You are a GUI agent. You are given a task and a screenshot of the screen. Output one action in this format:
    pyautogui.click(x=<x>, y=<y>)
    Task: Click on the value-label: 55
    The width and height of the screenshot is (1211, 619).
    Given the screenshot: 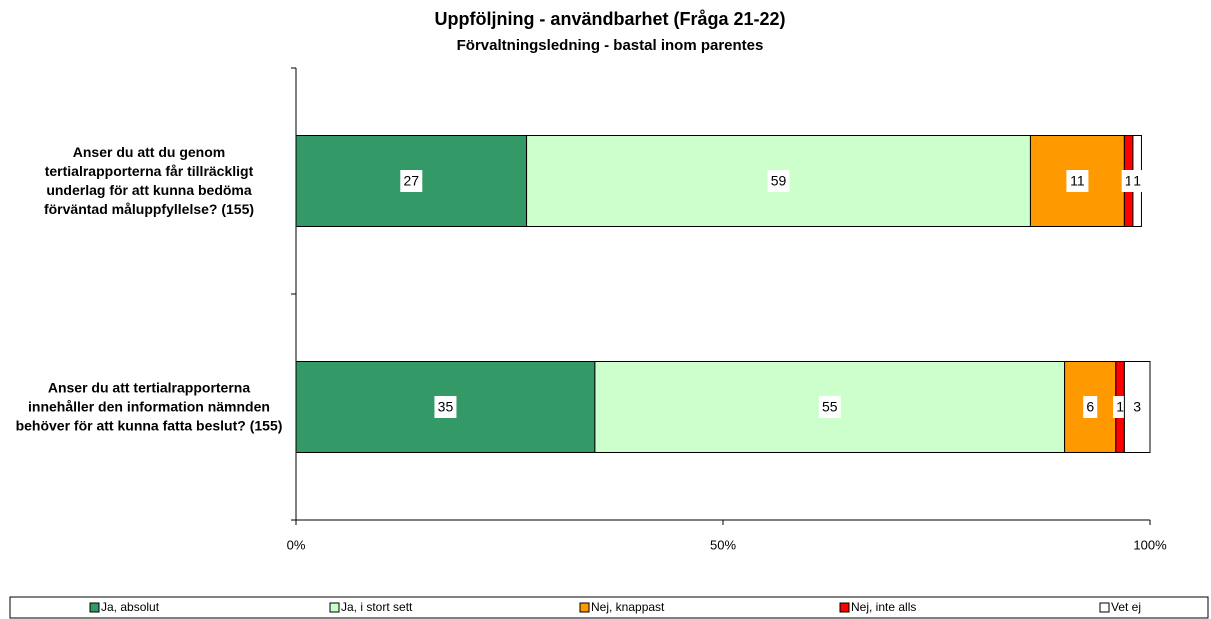 What is the action you would take?
    pyautogui.click(x=830, y=407)
    